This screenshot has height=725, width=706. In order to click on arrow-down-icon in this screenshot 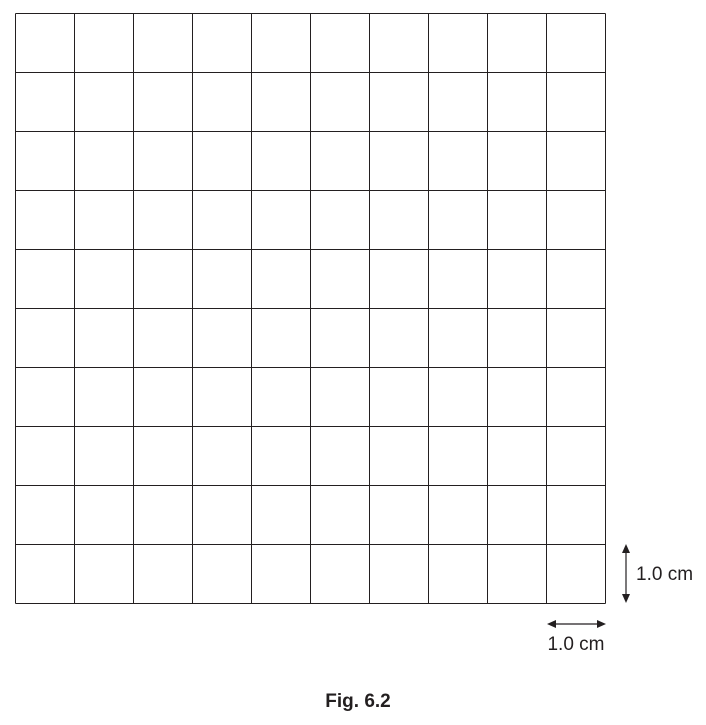, I will do `click(626, 598)`.